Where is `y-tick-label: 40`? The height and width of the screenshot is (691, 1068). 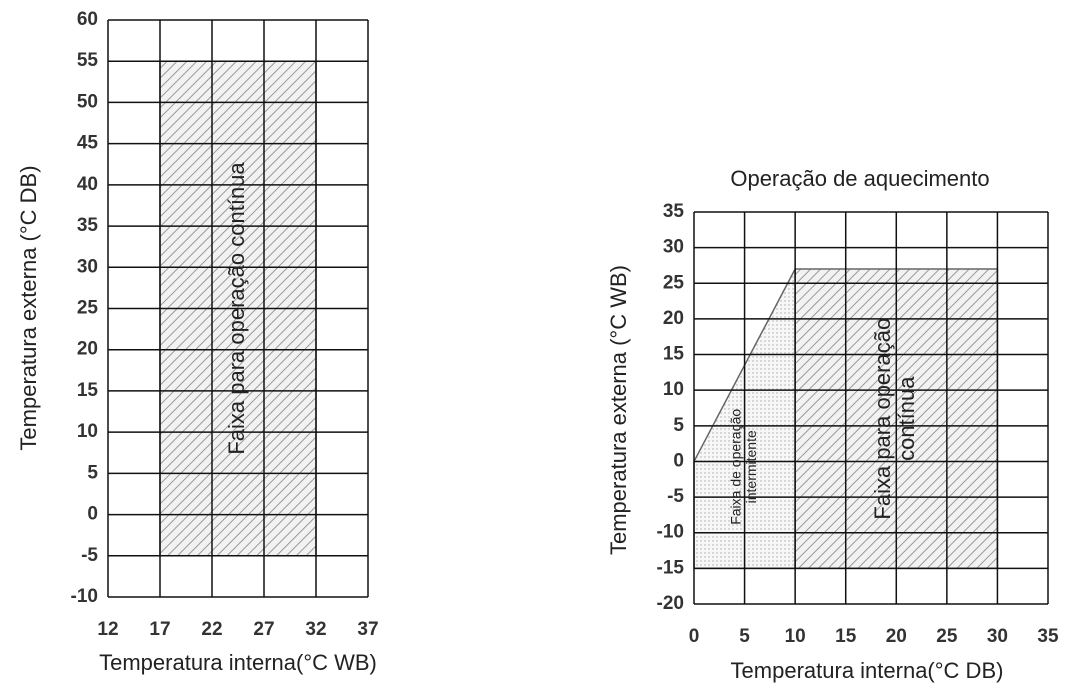 y-tick-label: 40 is located at coordinates (87, 184).